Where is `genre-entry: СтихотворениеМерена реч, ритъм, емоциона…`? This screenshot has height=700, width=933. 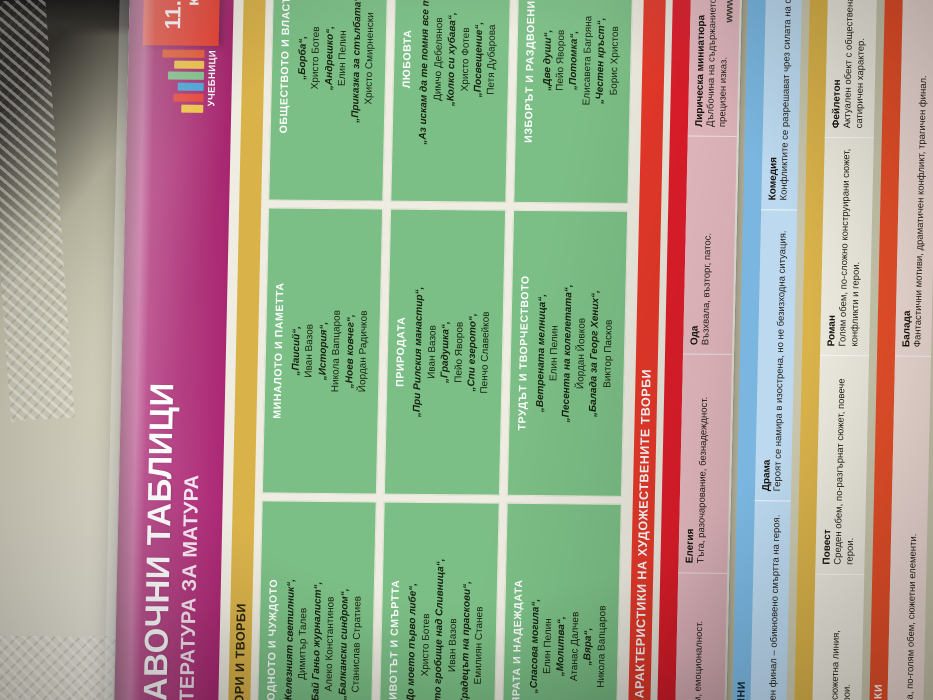 genre-entry: СтихотворениеМерена реч, ритъм, емоциона… is located at coordinates (700, 636).